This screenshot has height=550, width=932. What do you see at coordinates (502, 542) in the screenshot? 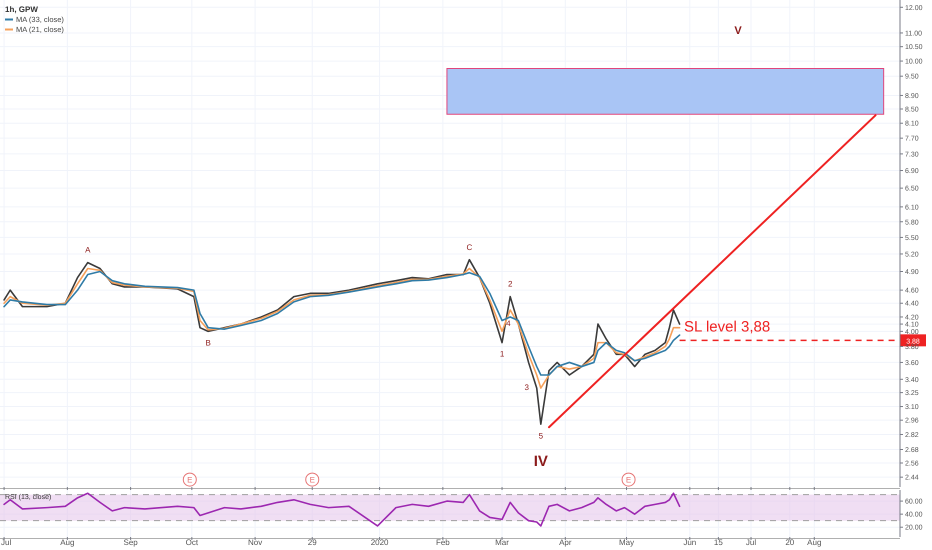
I see `x-tick-label: Mar` at bounding box center [502, 542].